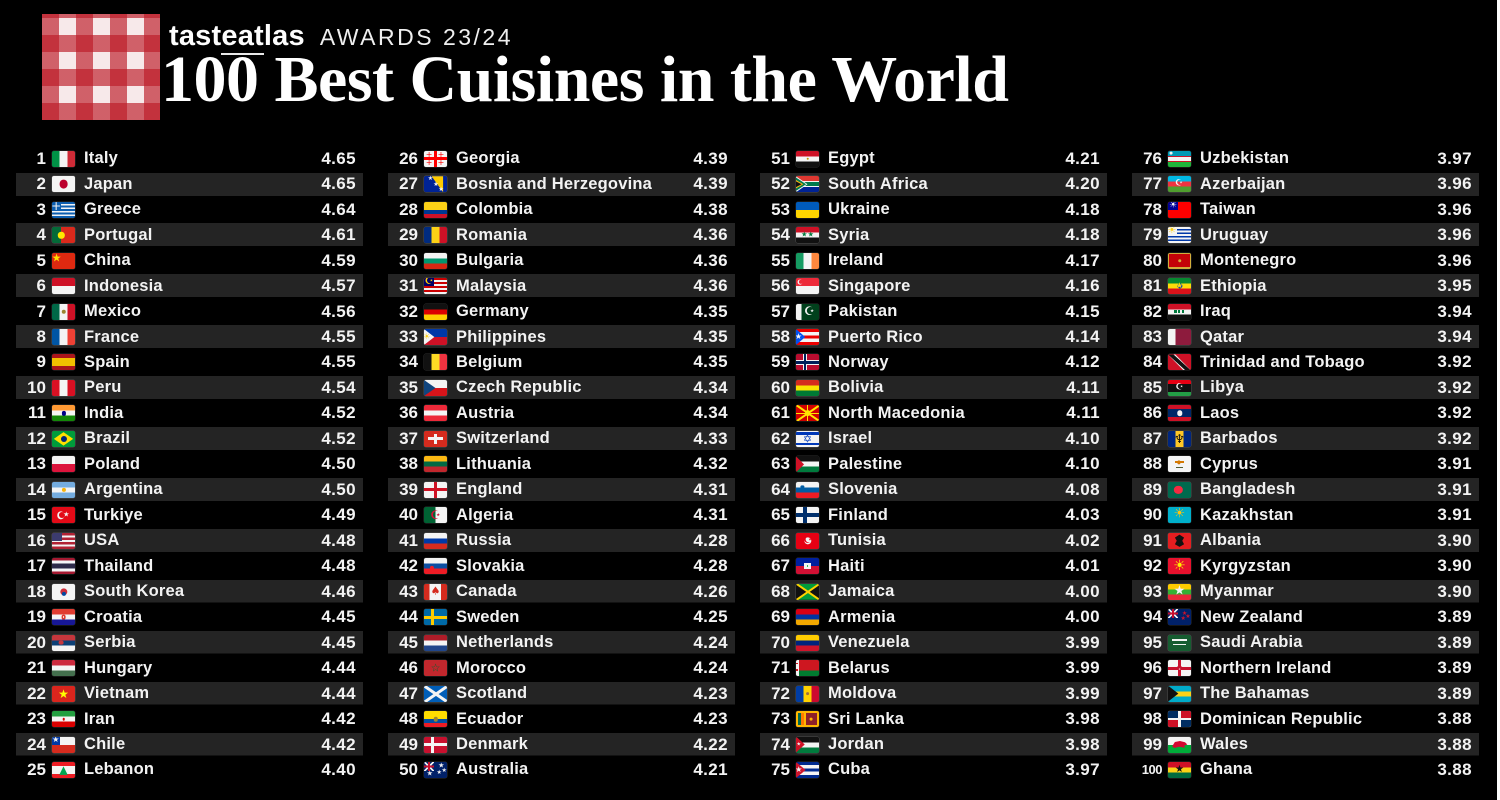 The image size is (1500, 800). Describe the element at coordinates (63, 642) in the screenshot. I see `serbia-flag` at that location.